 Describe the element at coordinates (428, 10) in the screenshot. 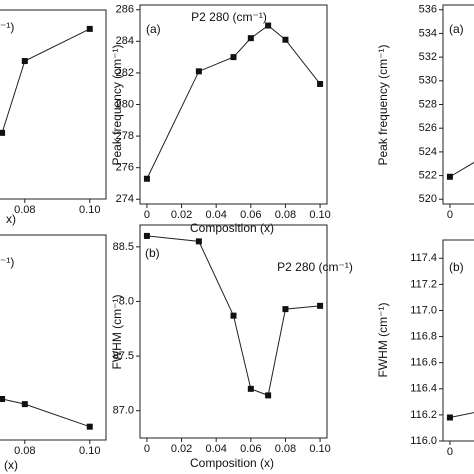

I see `y-tick-label: 536` at that location.